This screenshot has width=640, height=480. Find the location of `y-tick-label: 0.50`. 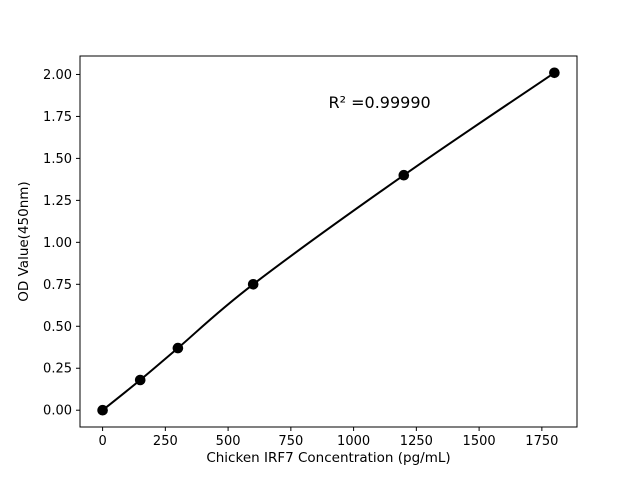

y-tick-label: 0.50 is located at coordinates (57, 327).